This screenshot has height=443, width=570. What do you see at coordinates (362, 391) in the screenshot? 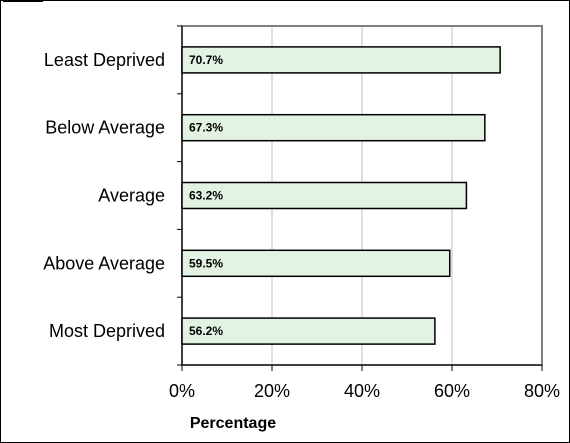
I see `x-tick-label: 40%` at bounding box center [362, 391].